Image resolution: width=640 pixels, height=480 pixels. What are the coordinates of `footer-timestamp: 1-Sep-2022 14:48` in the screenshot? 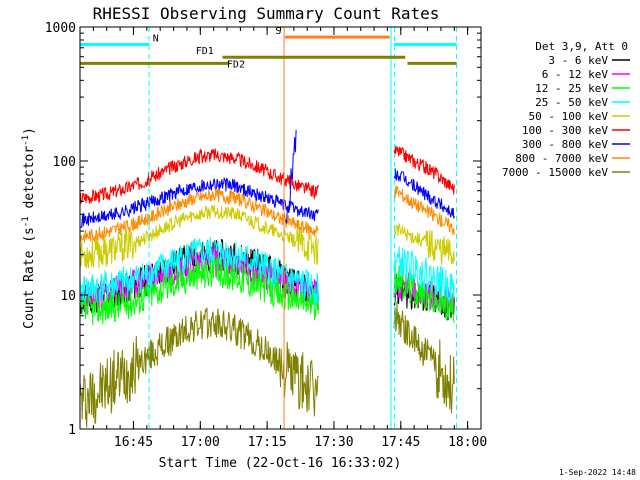 It's located at (597, 472).